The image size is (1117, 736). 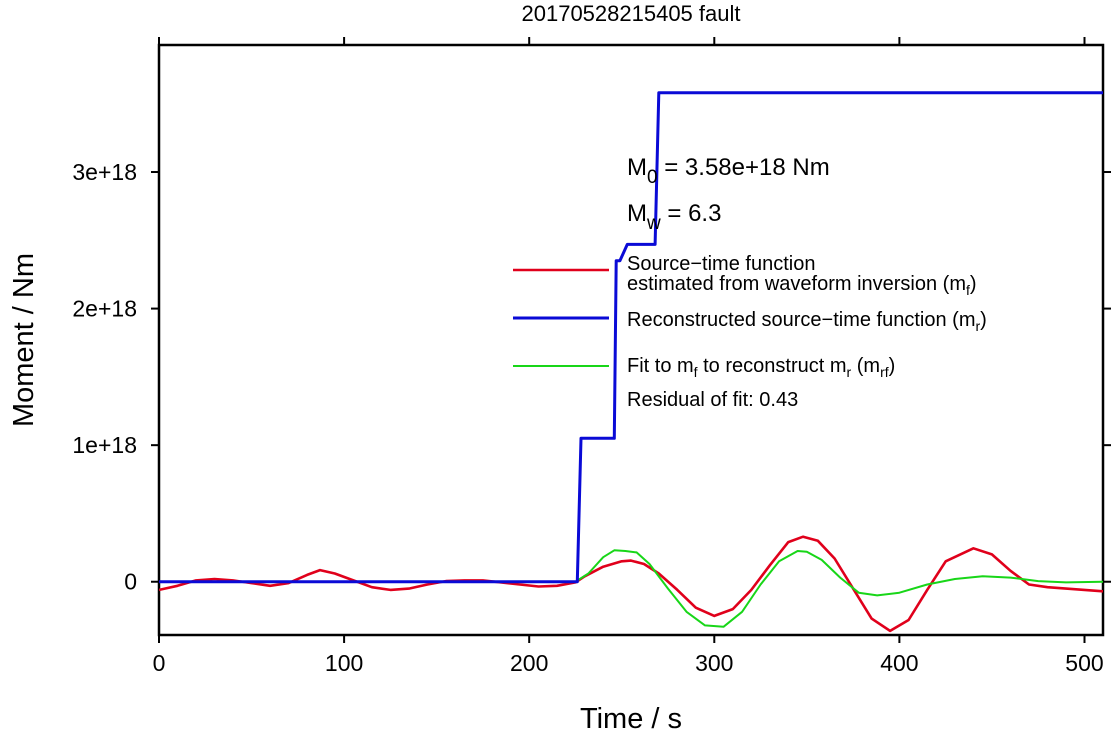 I want to click on y-axis-title: Moment / Nm, so click(x=24, y=340).